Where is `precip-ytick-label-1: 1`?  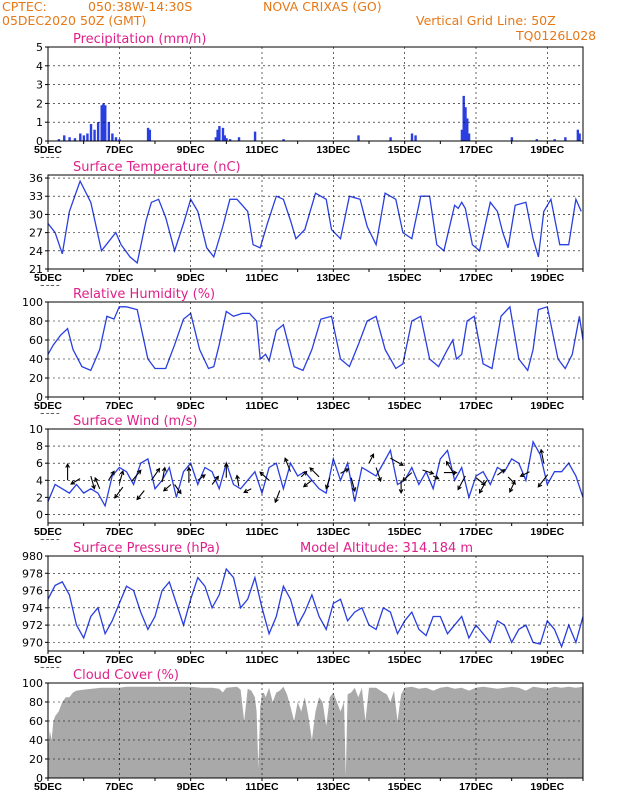 precip-ytick-label-1: 1 is located at coordinates (39, 122).